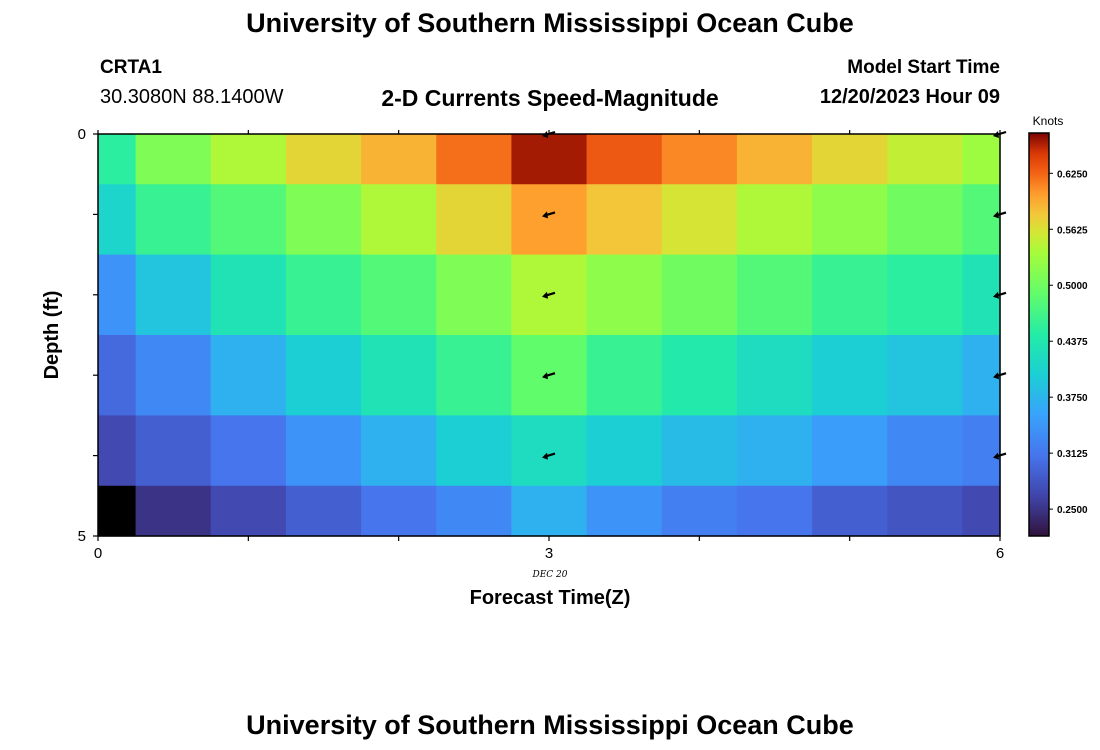 The height and width of the screenshot is (750, 1100). What do you see at coordinates (549, 553) in the screenshot?
I see `x-tick-label: 3` at bounding box center [549, 553].